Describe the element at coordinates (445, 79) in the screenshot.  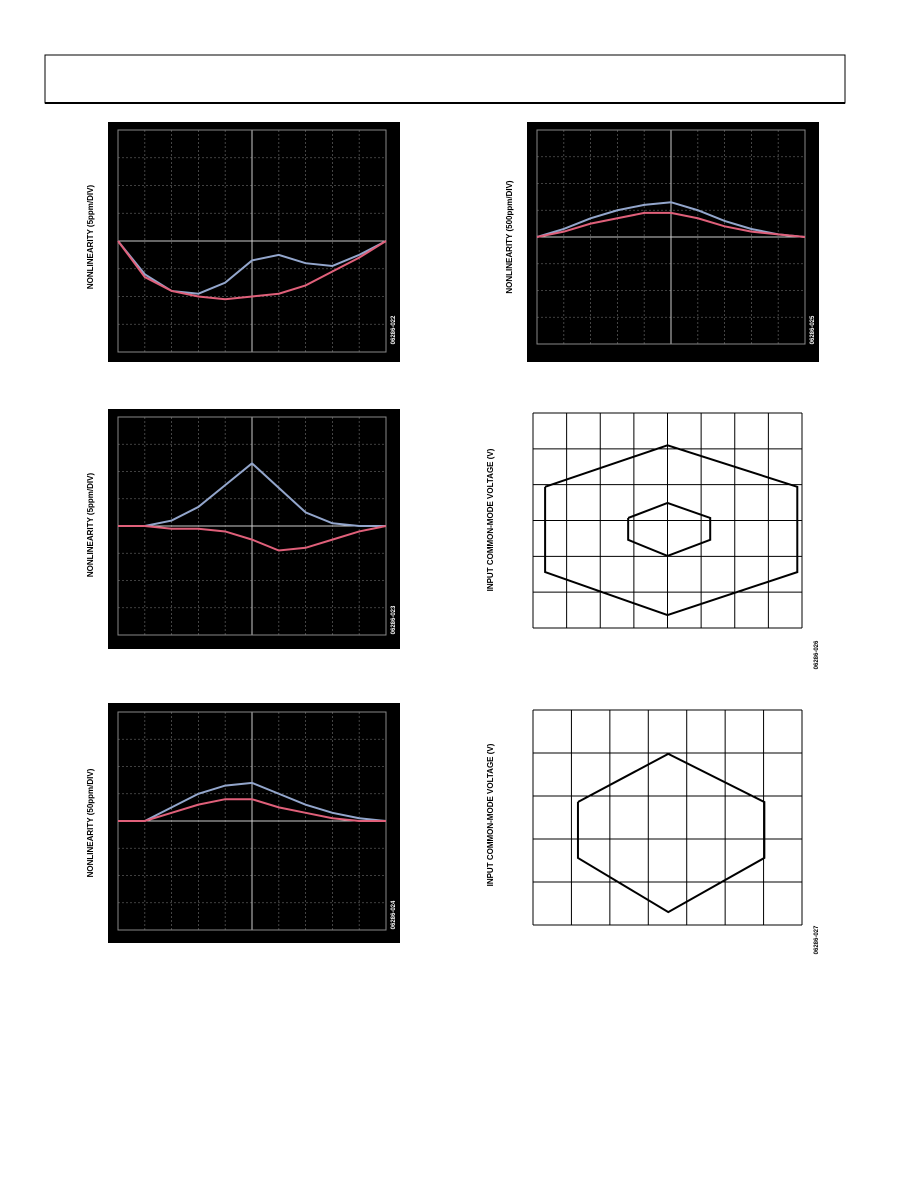
I see `header-box` at that location.